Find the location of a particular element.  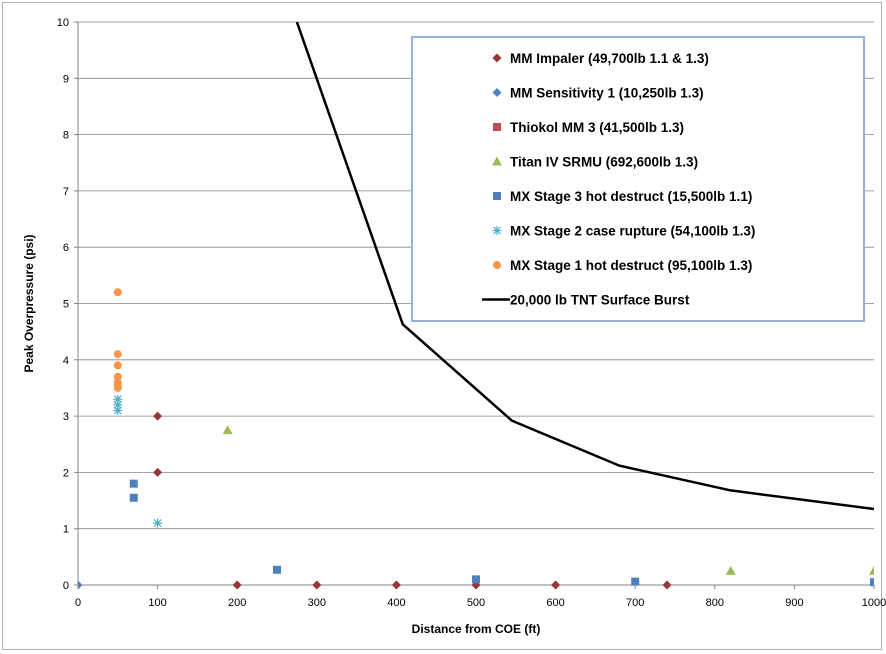

x-tick-label: 700 is located at coordinates (635, 603).